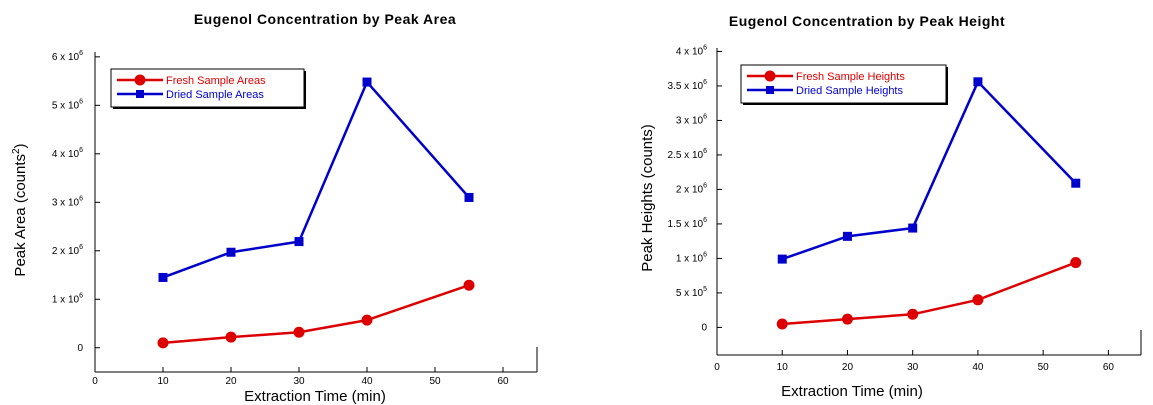  What do you see at coordinates (867, 21) in the screenshot?
I see `chart-title: Eugenol Concentration by Peak Height` at bounding box center [867, 21].